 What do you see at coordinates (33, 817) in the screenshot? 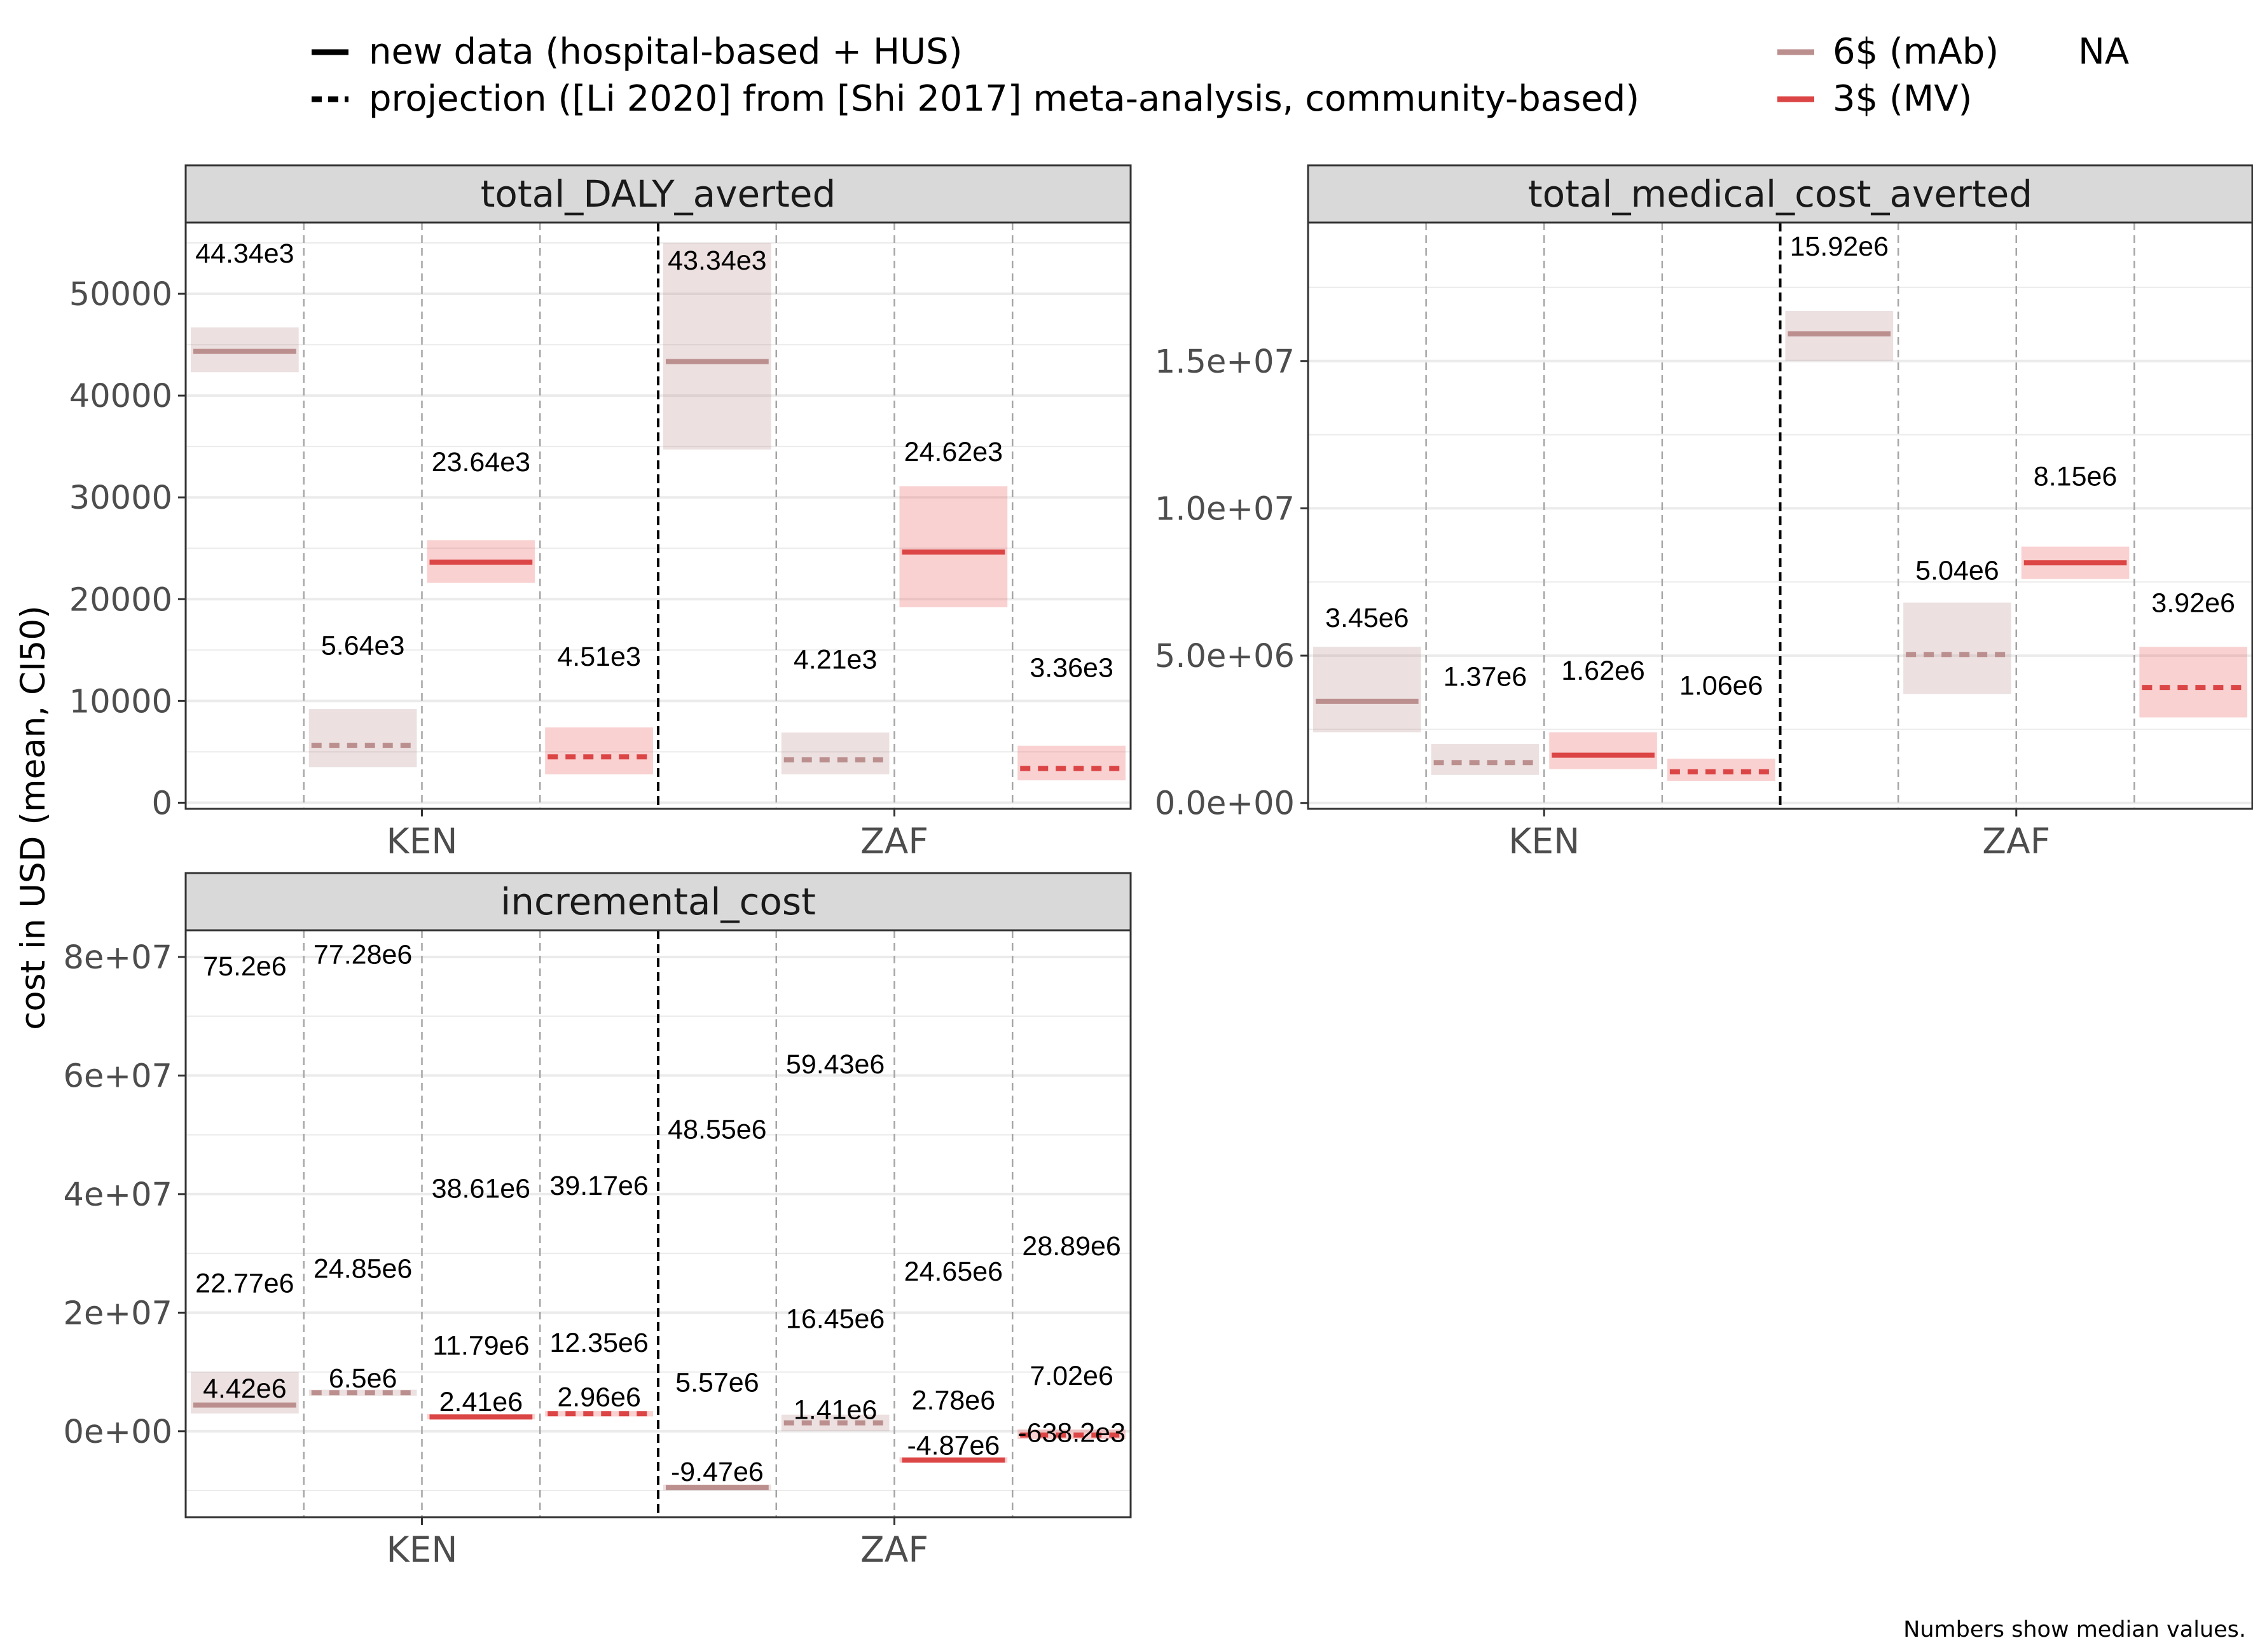
I see `y-axis-title: cost in USD (mean, CI50)` at bounding box center [33, 817].